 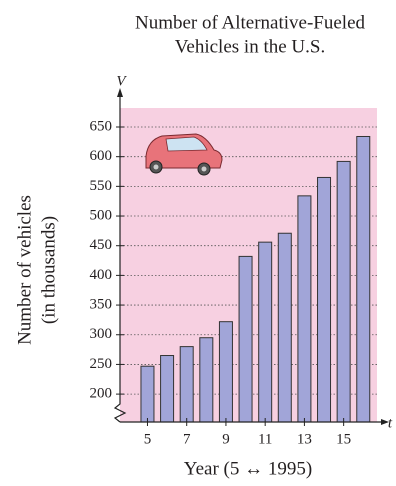 What do you see at coordinates (101, 275) in the screenshot?
I see `y-tick-label: 400` at bounding box center [101, 275].